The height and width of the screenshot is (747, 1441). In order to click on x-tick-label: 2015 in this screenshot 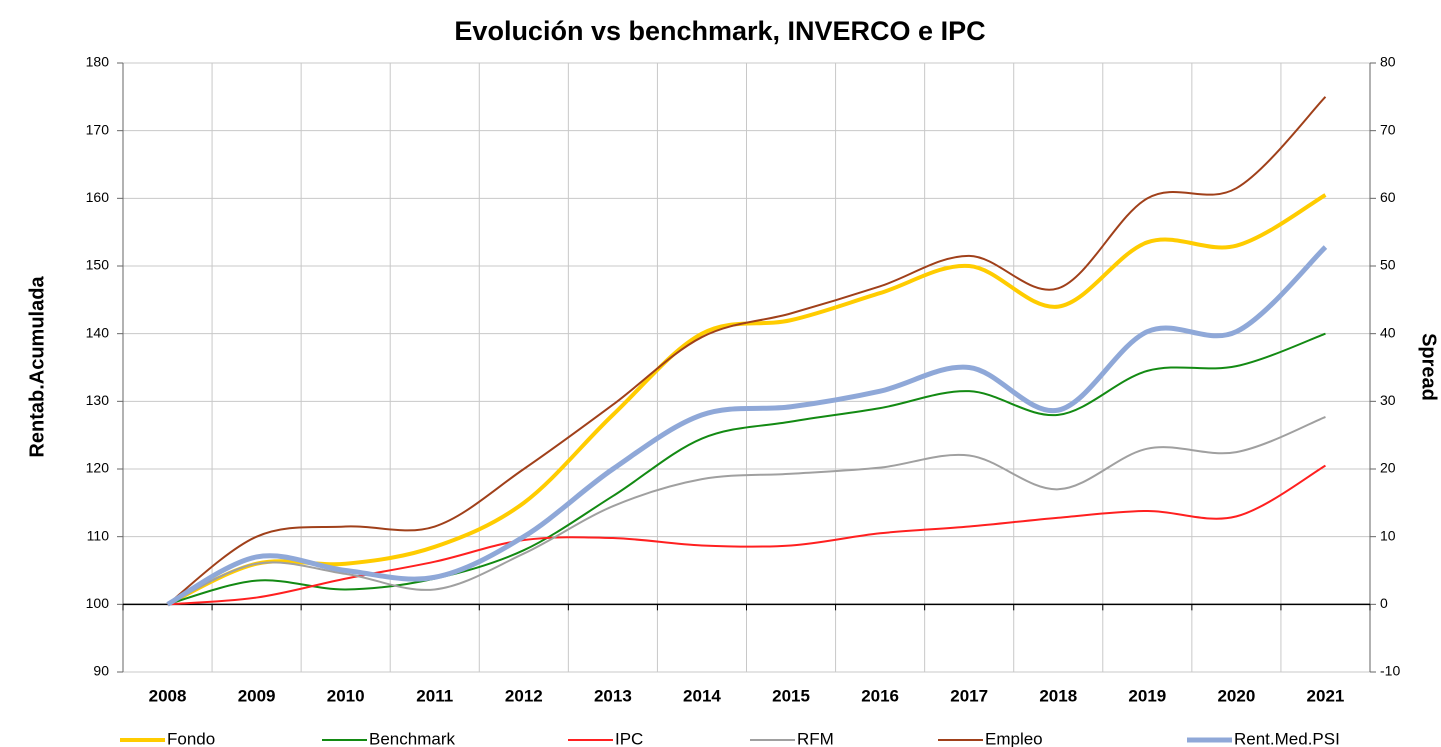, I will do `click(791, 695)`.